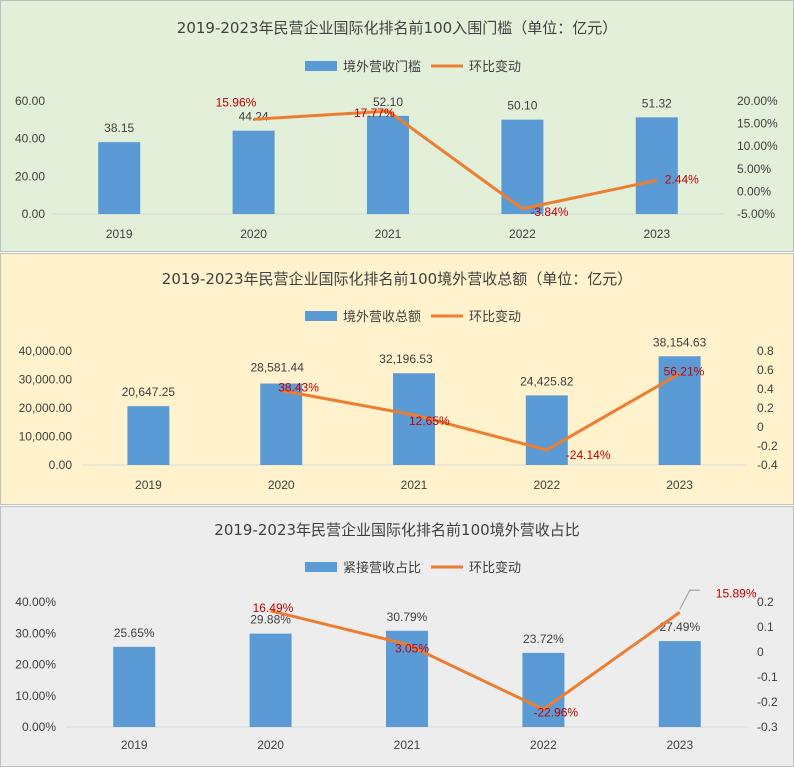  Describe the element at coordinates (30, 176) in the screenshot. I see `y-tick-label: 20.00` at that location.